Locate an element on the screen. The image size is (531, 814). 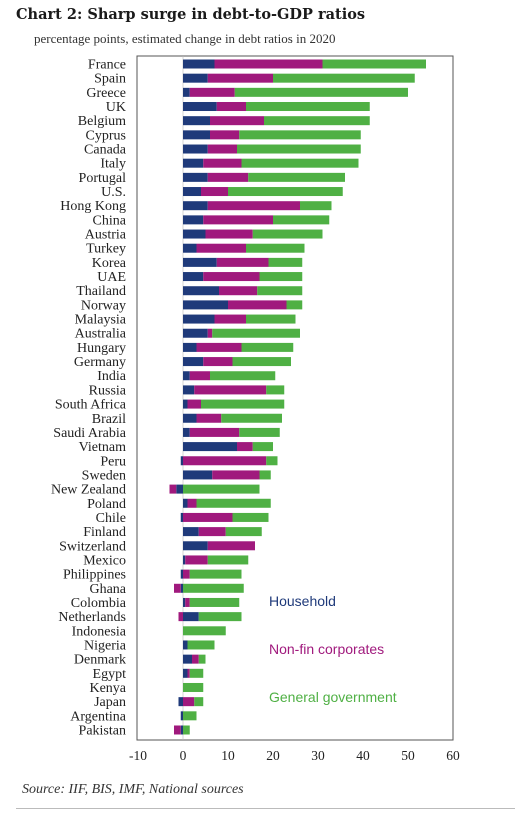
bar-non-fin-corporates-vietnam is located at coordinates (245, 447).